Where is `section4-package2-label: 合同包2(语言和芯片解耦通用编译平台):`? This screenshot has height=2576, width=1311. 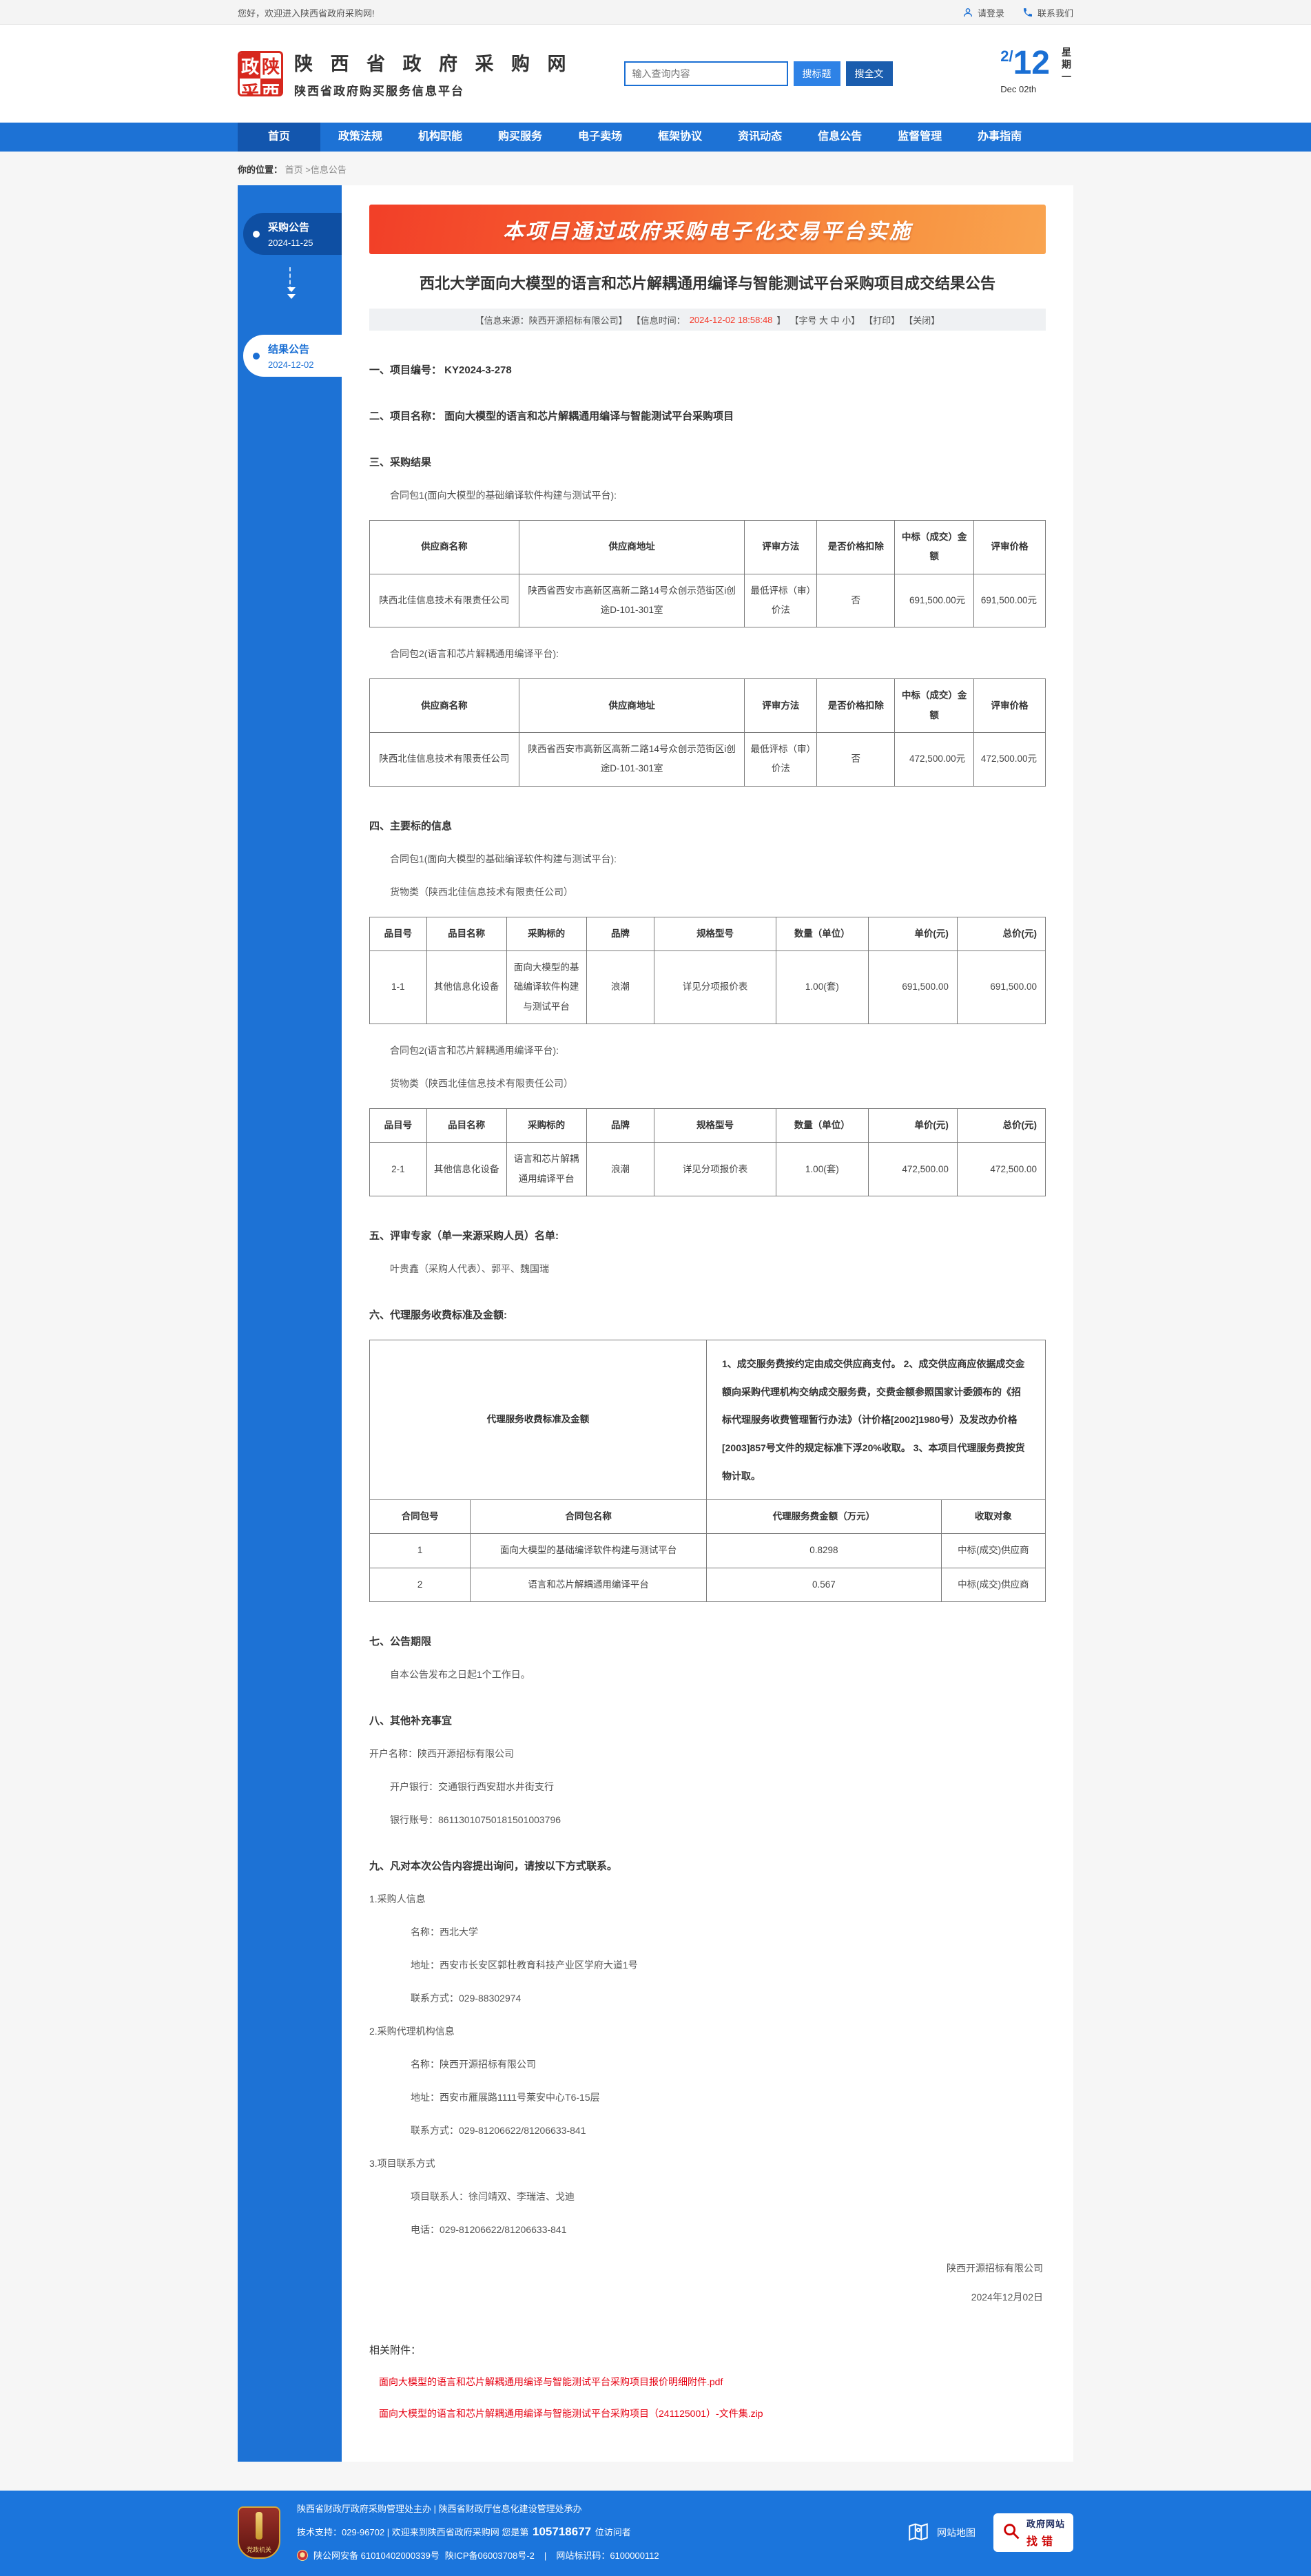 section4-package2-label: 合同包2(语言和芯片解耦通用编译平台): is located at coordinates (474, 1051).